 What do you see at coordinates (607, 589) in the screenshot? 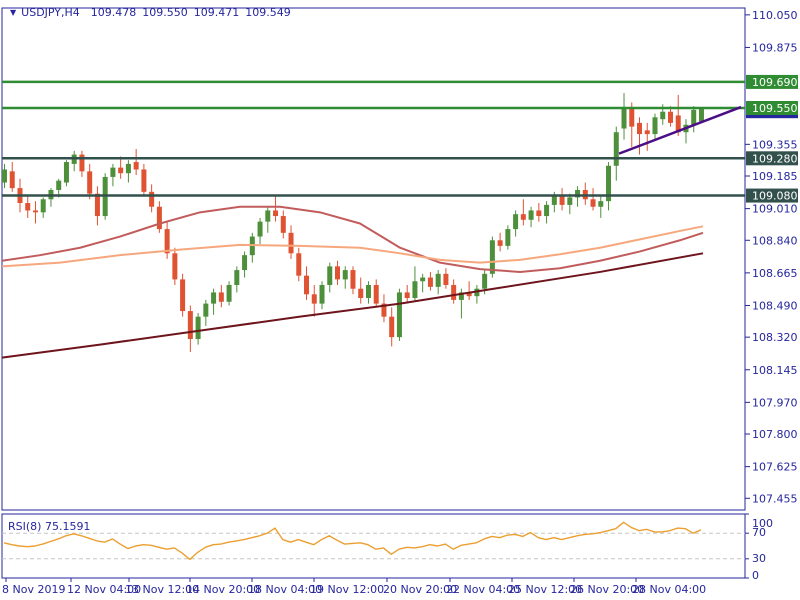
I see `time-axis-label: 26 Nov 20:00` at bounding box center [607, 589].